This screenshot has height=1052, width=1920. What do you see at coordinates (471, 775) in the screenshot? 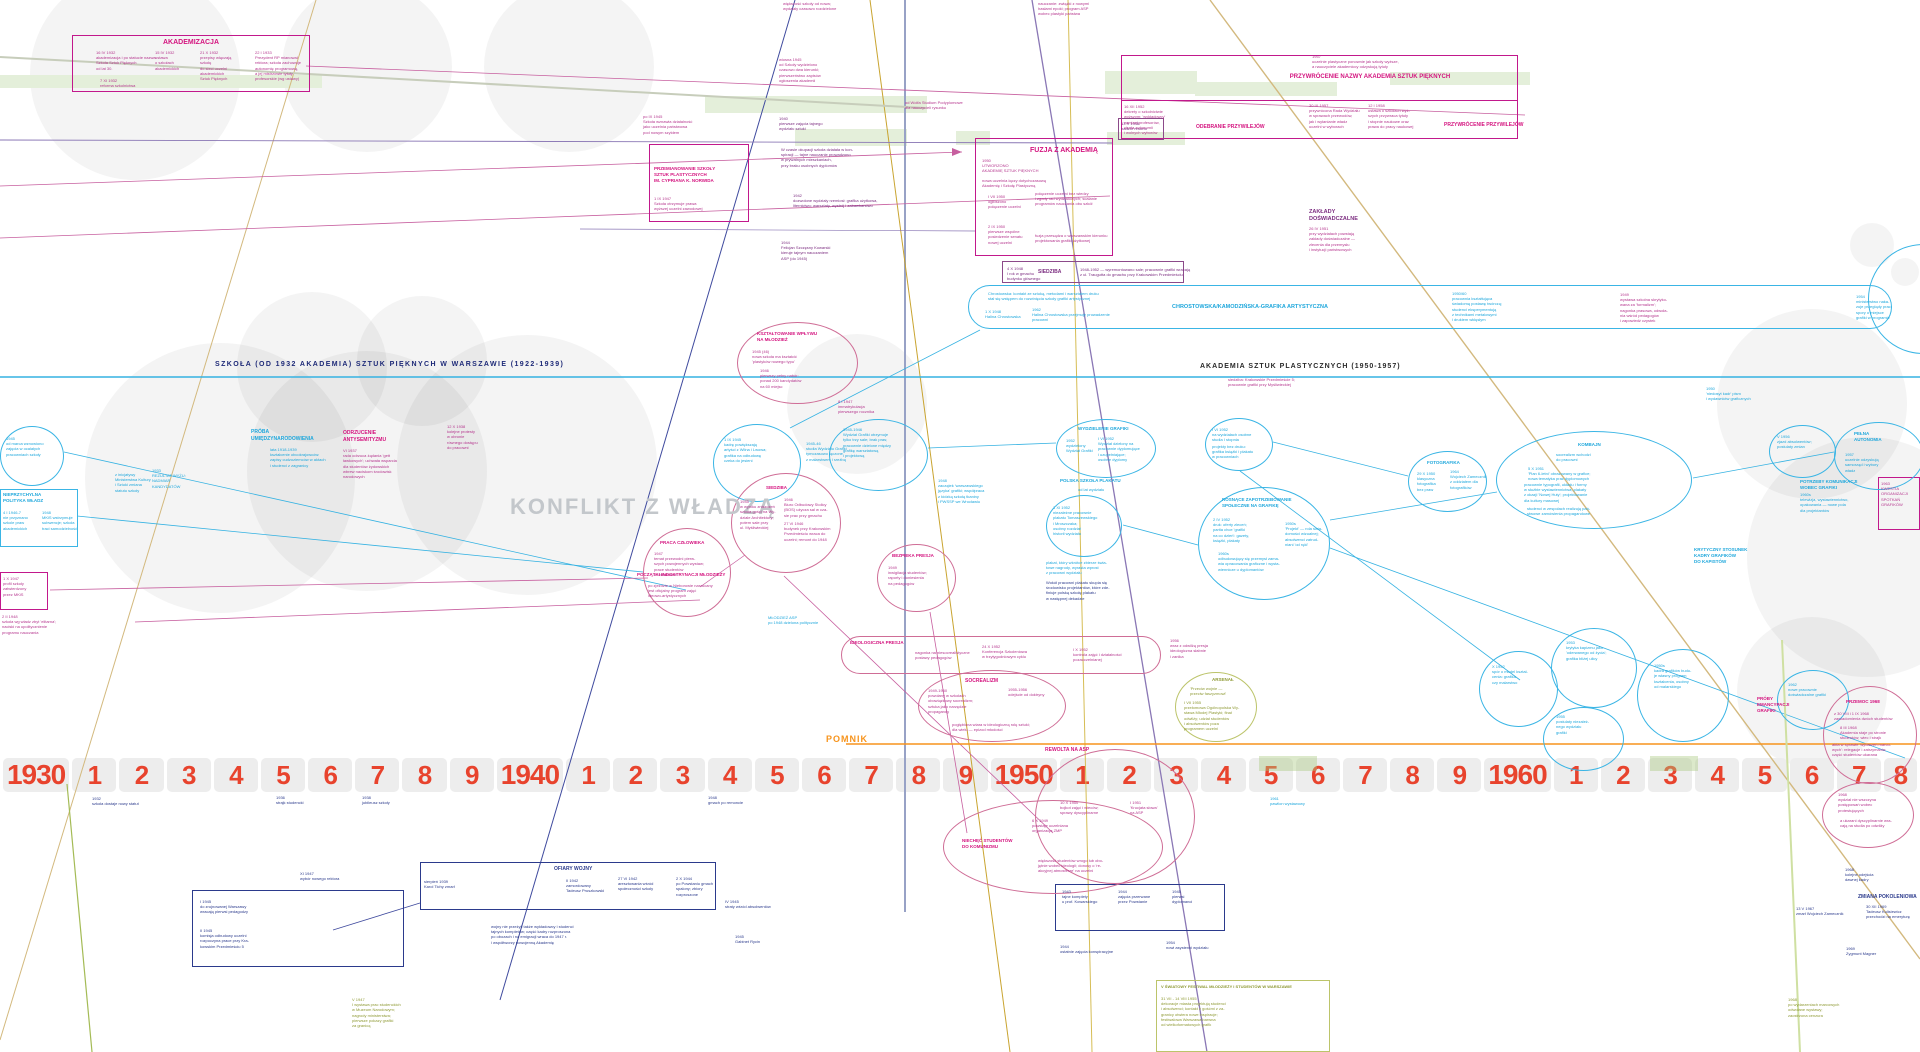
I see `timeline-year-cell: 9` at bounding box center [471, 775].